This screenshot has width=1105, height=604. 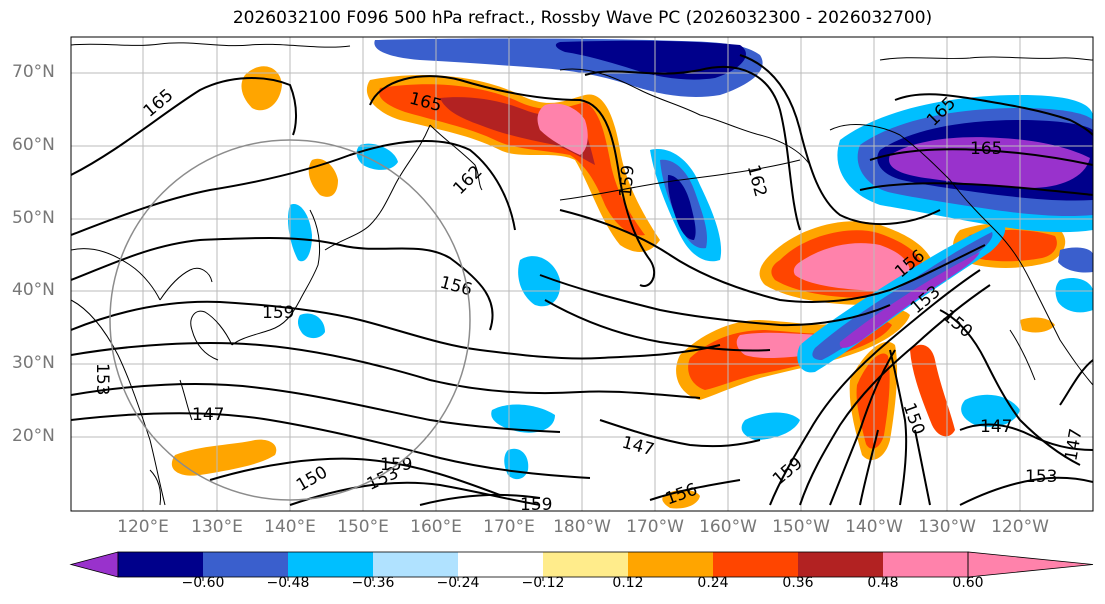 What do you see at coordinates (582, 527) in the screenshot?
I see `lon-label: 180°W` at bounding box center [582, 527].